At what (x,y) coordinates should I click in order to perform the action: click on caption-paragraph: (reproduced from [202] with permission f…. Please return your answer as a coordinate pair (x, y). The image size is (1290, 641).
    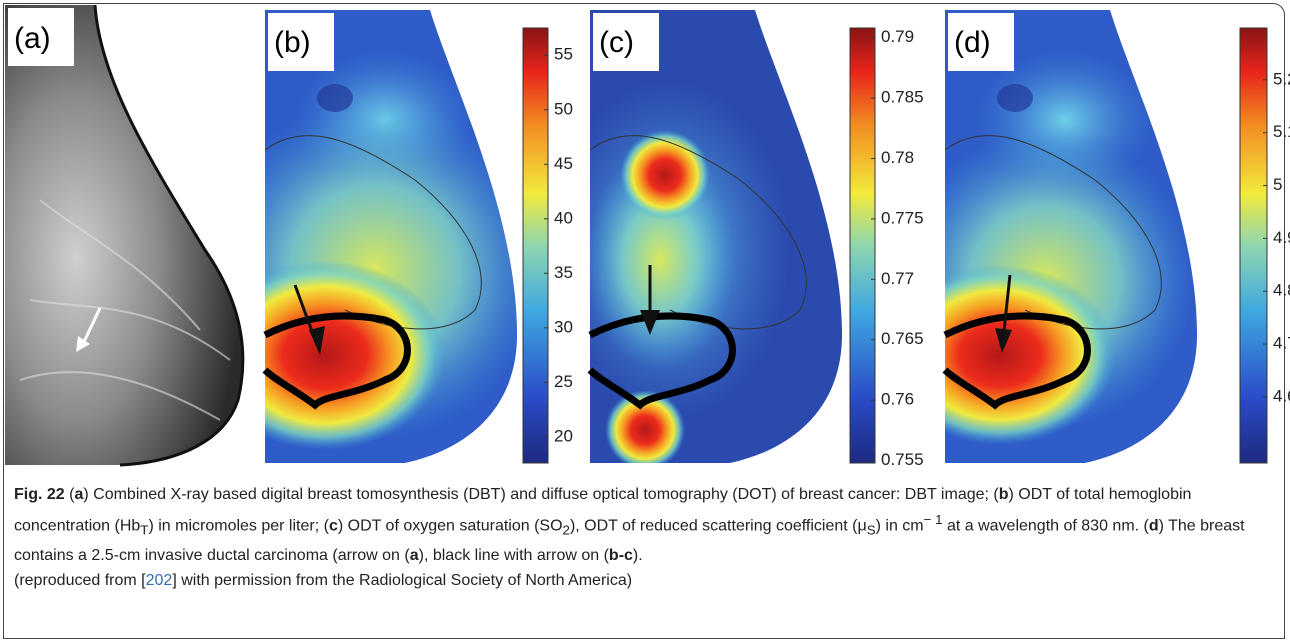
    Looking at the image, I should click on (648, 580).